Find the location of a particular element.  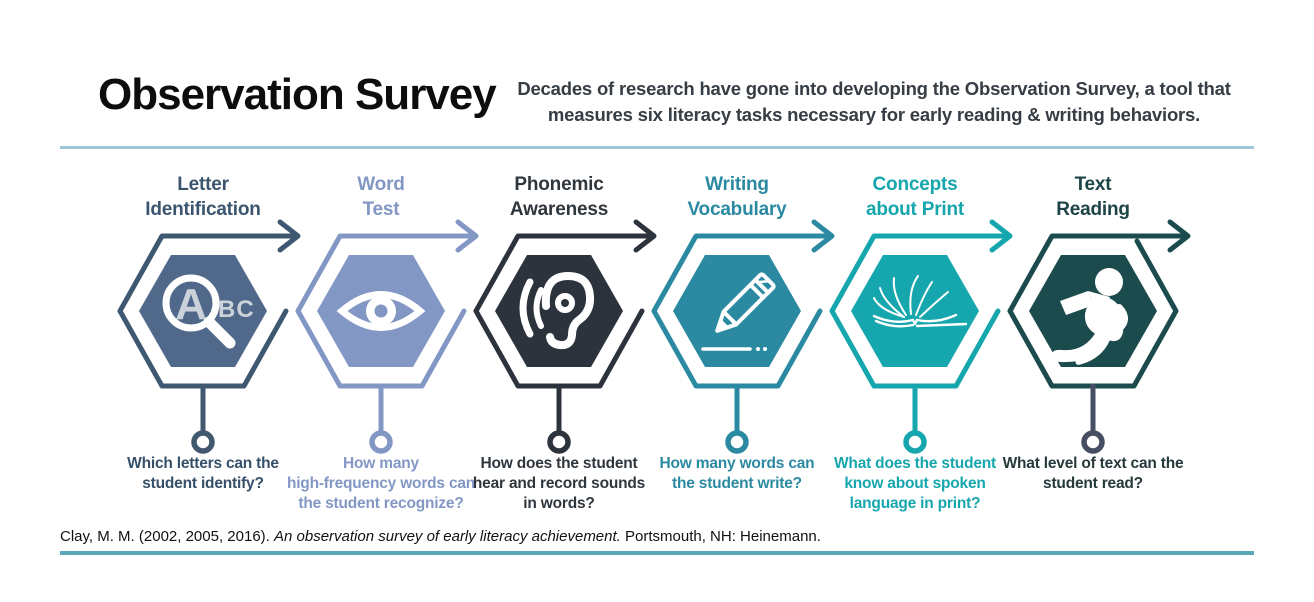

task-question: How many words can the student write? is located at coordinates (737, 473).